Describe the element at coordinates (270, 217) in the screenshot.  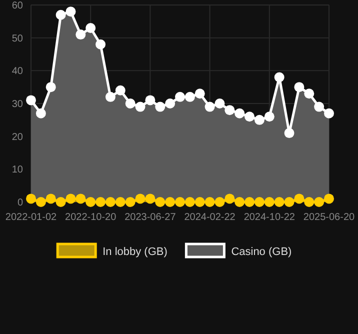
I see `x-tick-label: 2024-10-22` at that location.